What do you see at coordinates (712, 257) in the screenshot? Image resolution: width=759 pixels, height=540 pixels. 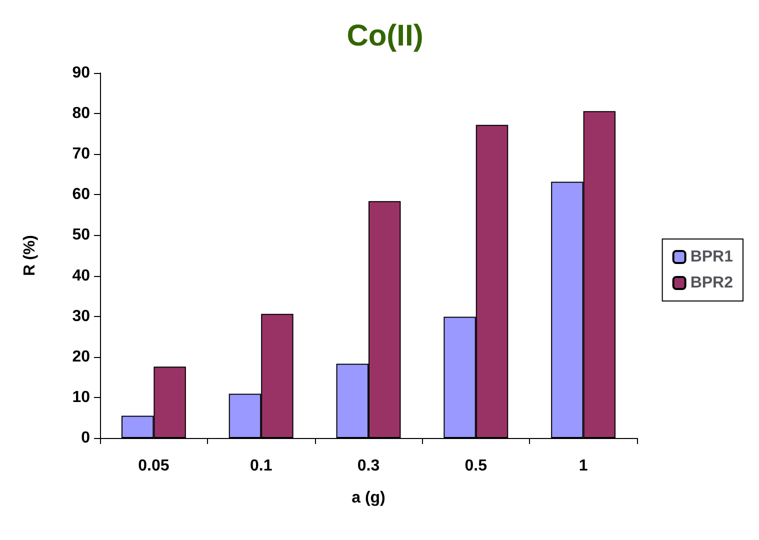 I see `legend-label: BPR1` at bounding box center [712, 257].